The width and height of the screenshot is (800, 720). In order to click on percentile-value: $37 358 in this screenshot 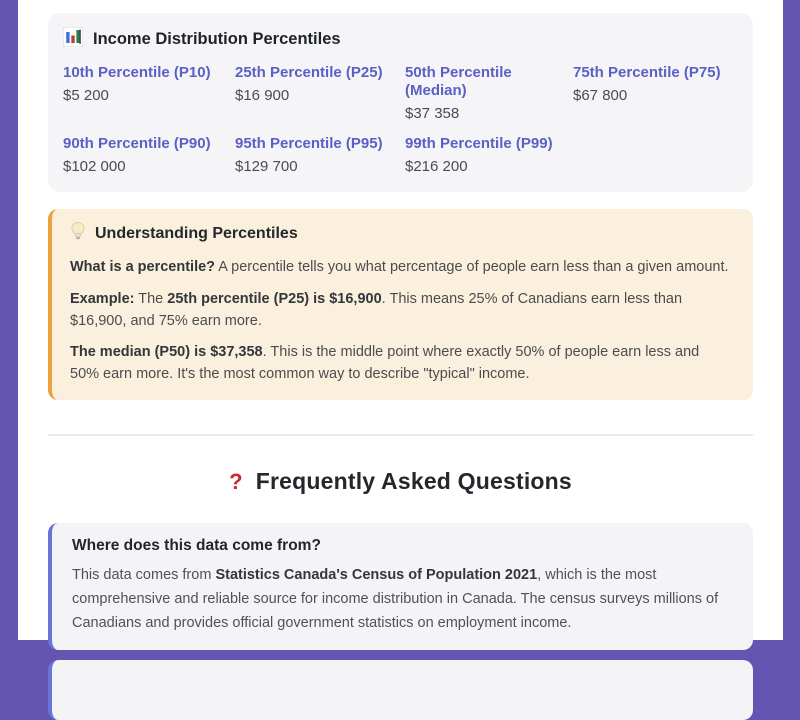, I will do `click(432, 113)`.